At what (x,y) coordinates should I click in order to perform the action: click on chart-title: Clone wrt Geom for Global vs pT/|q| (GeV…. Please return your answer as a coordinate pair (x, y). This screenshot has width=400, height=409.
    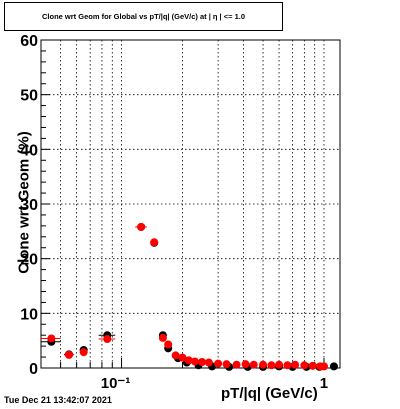
    Looking at the image, I should click on (143, 16).